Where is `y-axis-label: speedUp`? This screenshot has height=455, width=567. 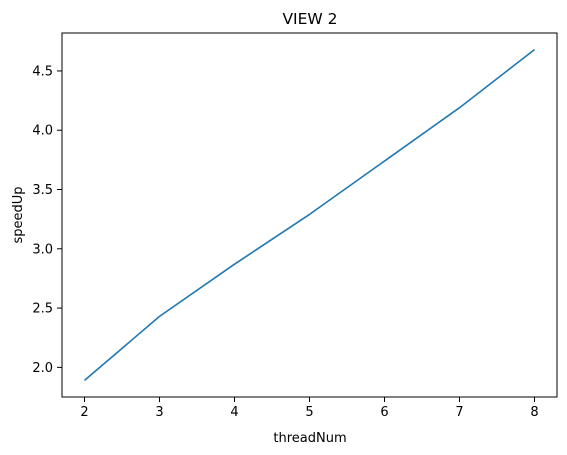
y-axis-label: speedUp is located at coordinates (18, 214).